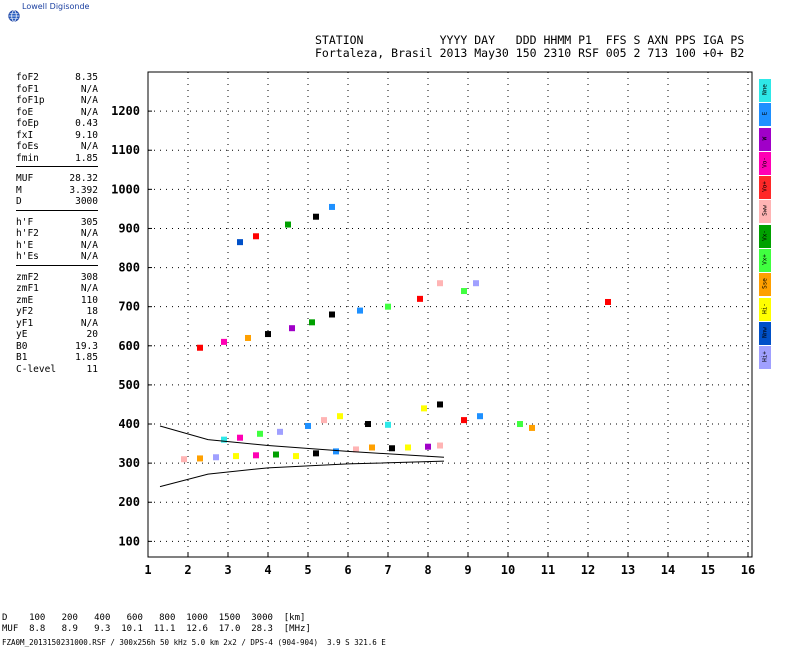 The height and width of the screenshot is (650, 800). What do you see at coordinates (765, 235) in the screenshot?
I see `legend-label: Vx-` at bounding box center [765, 235].